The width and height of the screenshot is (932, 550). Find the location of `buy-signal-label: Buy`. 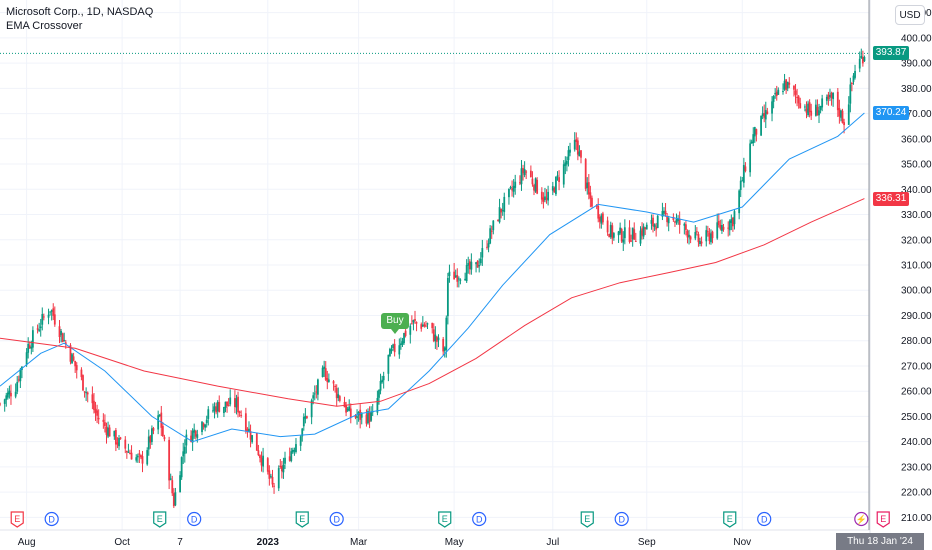

buy-signal-label: Buy is located at coordinates (395, 323).